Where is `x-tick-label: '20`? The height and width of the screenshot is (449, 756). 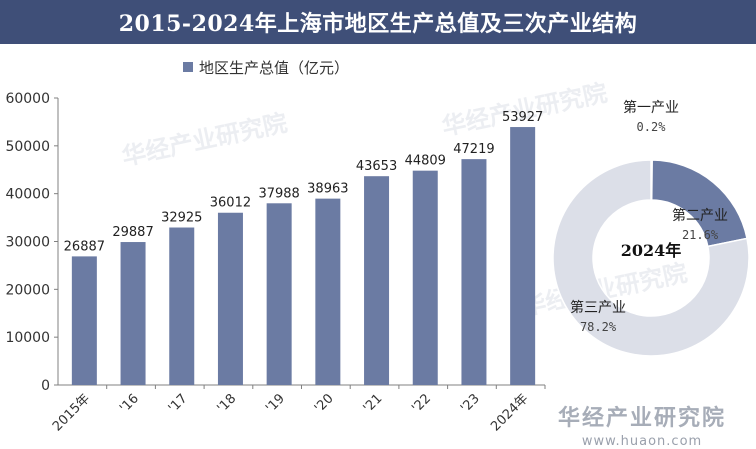
x-tick-label: '20 is located at coordinates (324, 403).